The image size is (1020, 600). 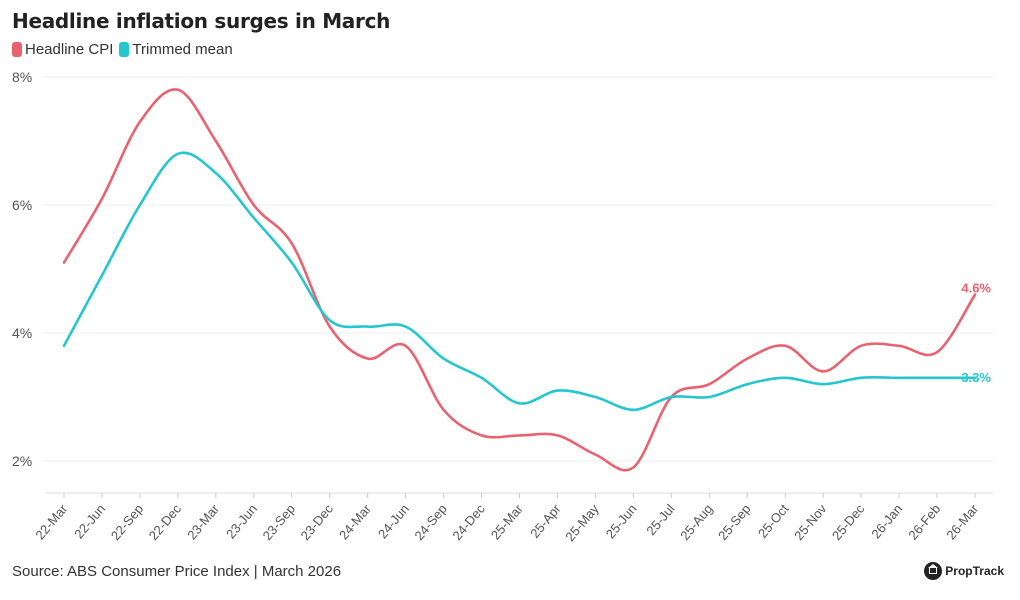 What do you see at coordinates (545, 521) in the screenshot?
I see `x-tick-label: 25-Apr` at bounding box center [545, 521].